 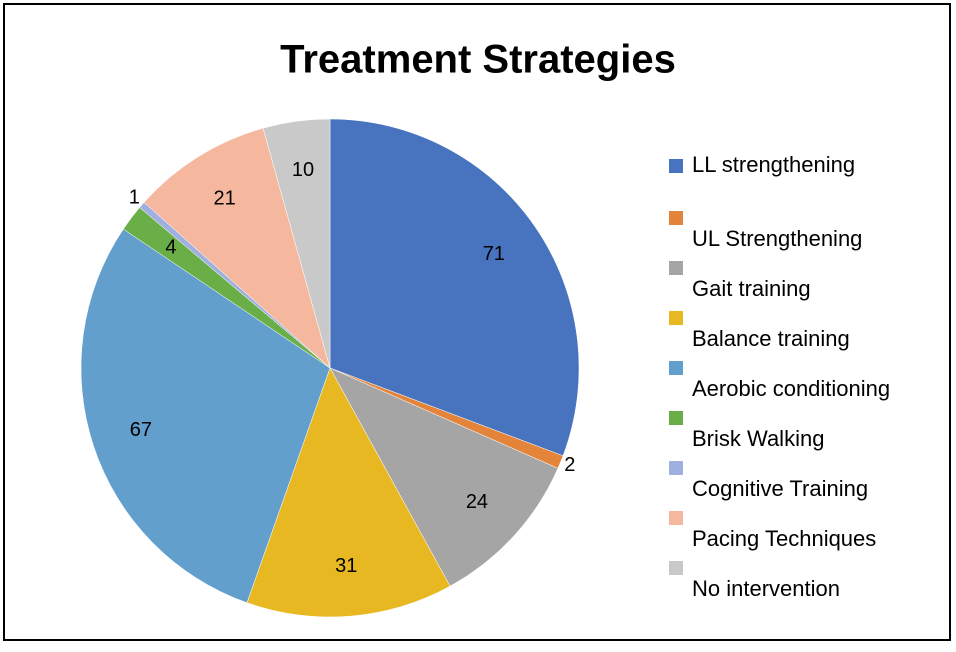 What do you see at coordinates (303, 170) in the screenshot?
I see `data-label: 10` at bounding box center [303, 170].